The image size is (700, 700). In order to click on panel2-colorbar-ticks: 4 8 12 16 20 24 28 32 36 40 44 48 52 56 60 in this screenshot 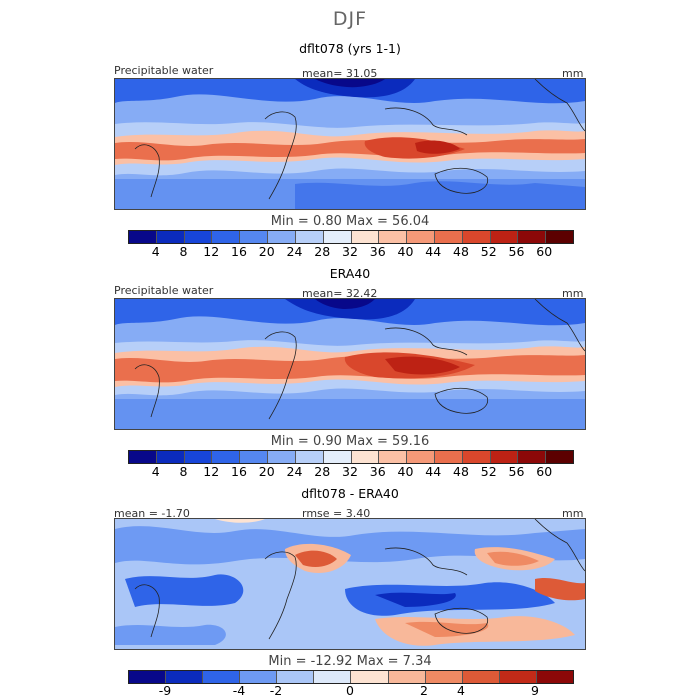, I will do `click(350, 472)`.